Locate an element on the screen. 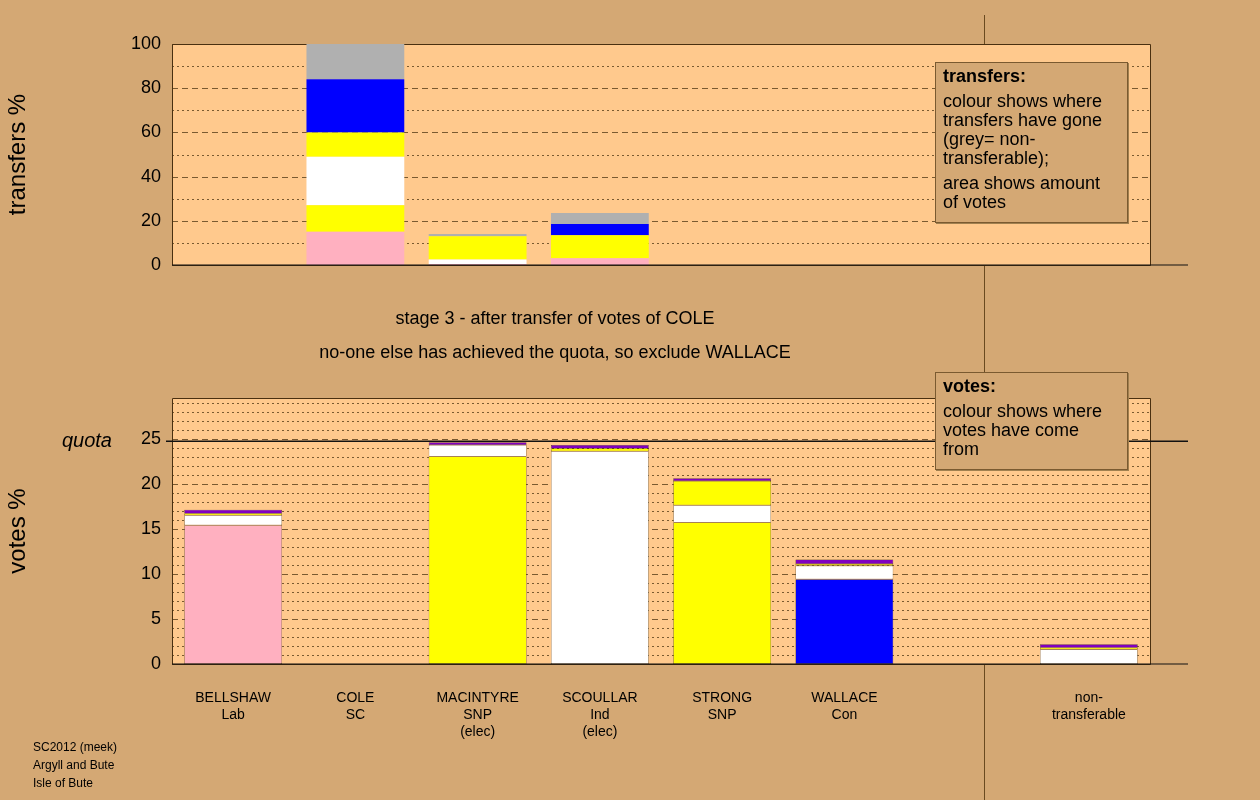 This screenshot has height=800, width=1260. x-tick-label: MACINTYRE SNP (elec) is located at coordinates (477, 714).